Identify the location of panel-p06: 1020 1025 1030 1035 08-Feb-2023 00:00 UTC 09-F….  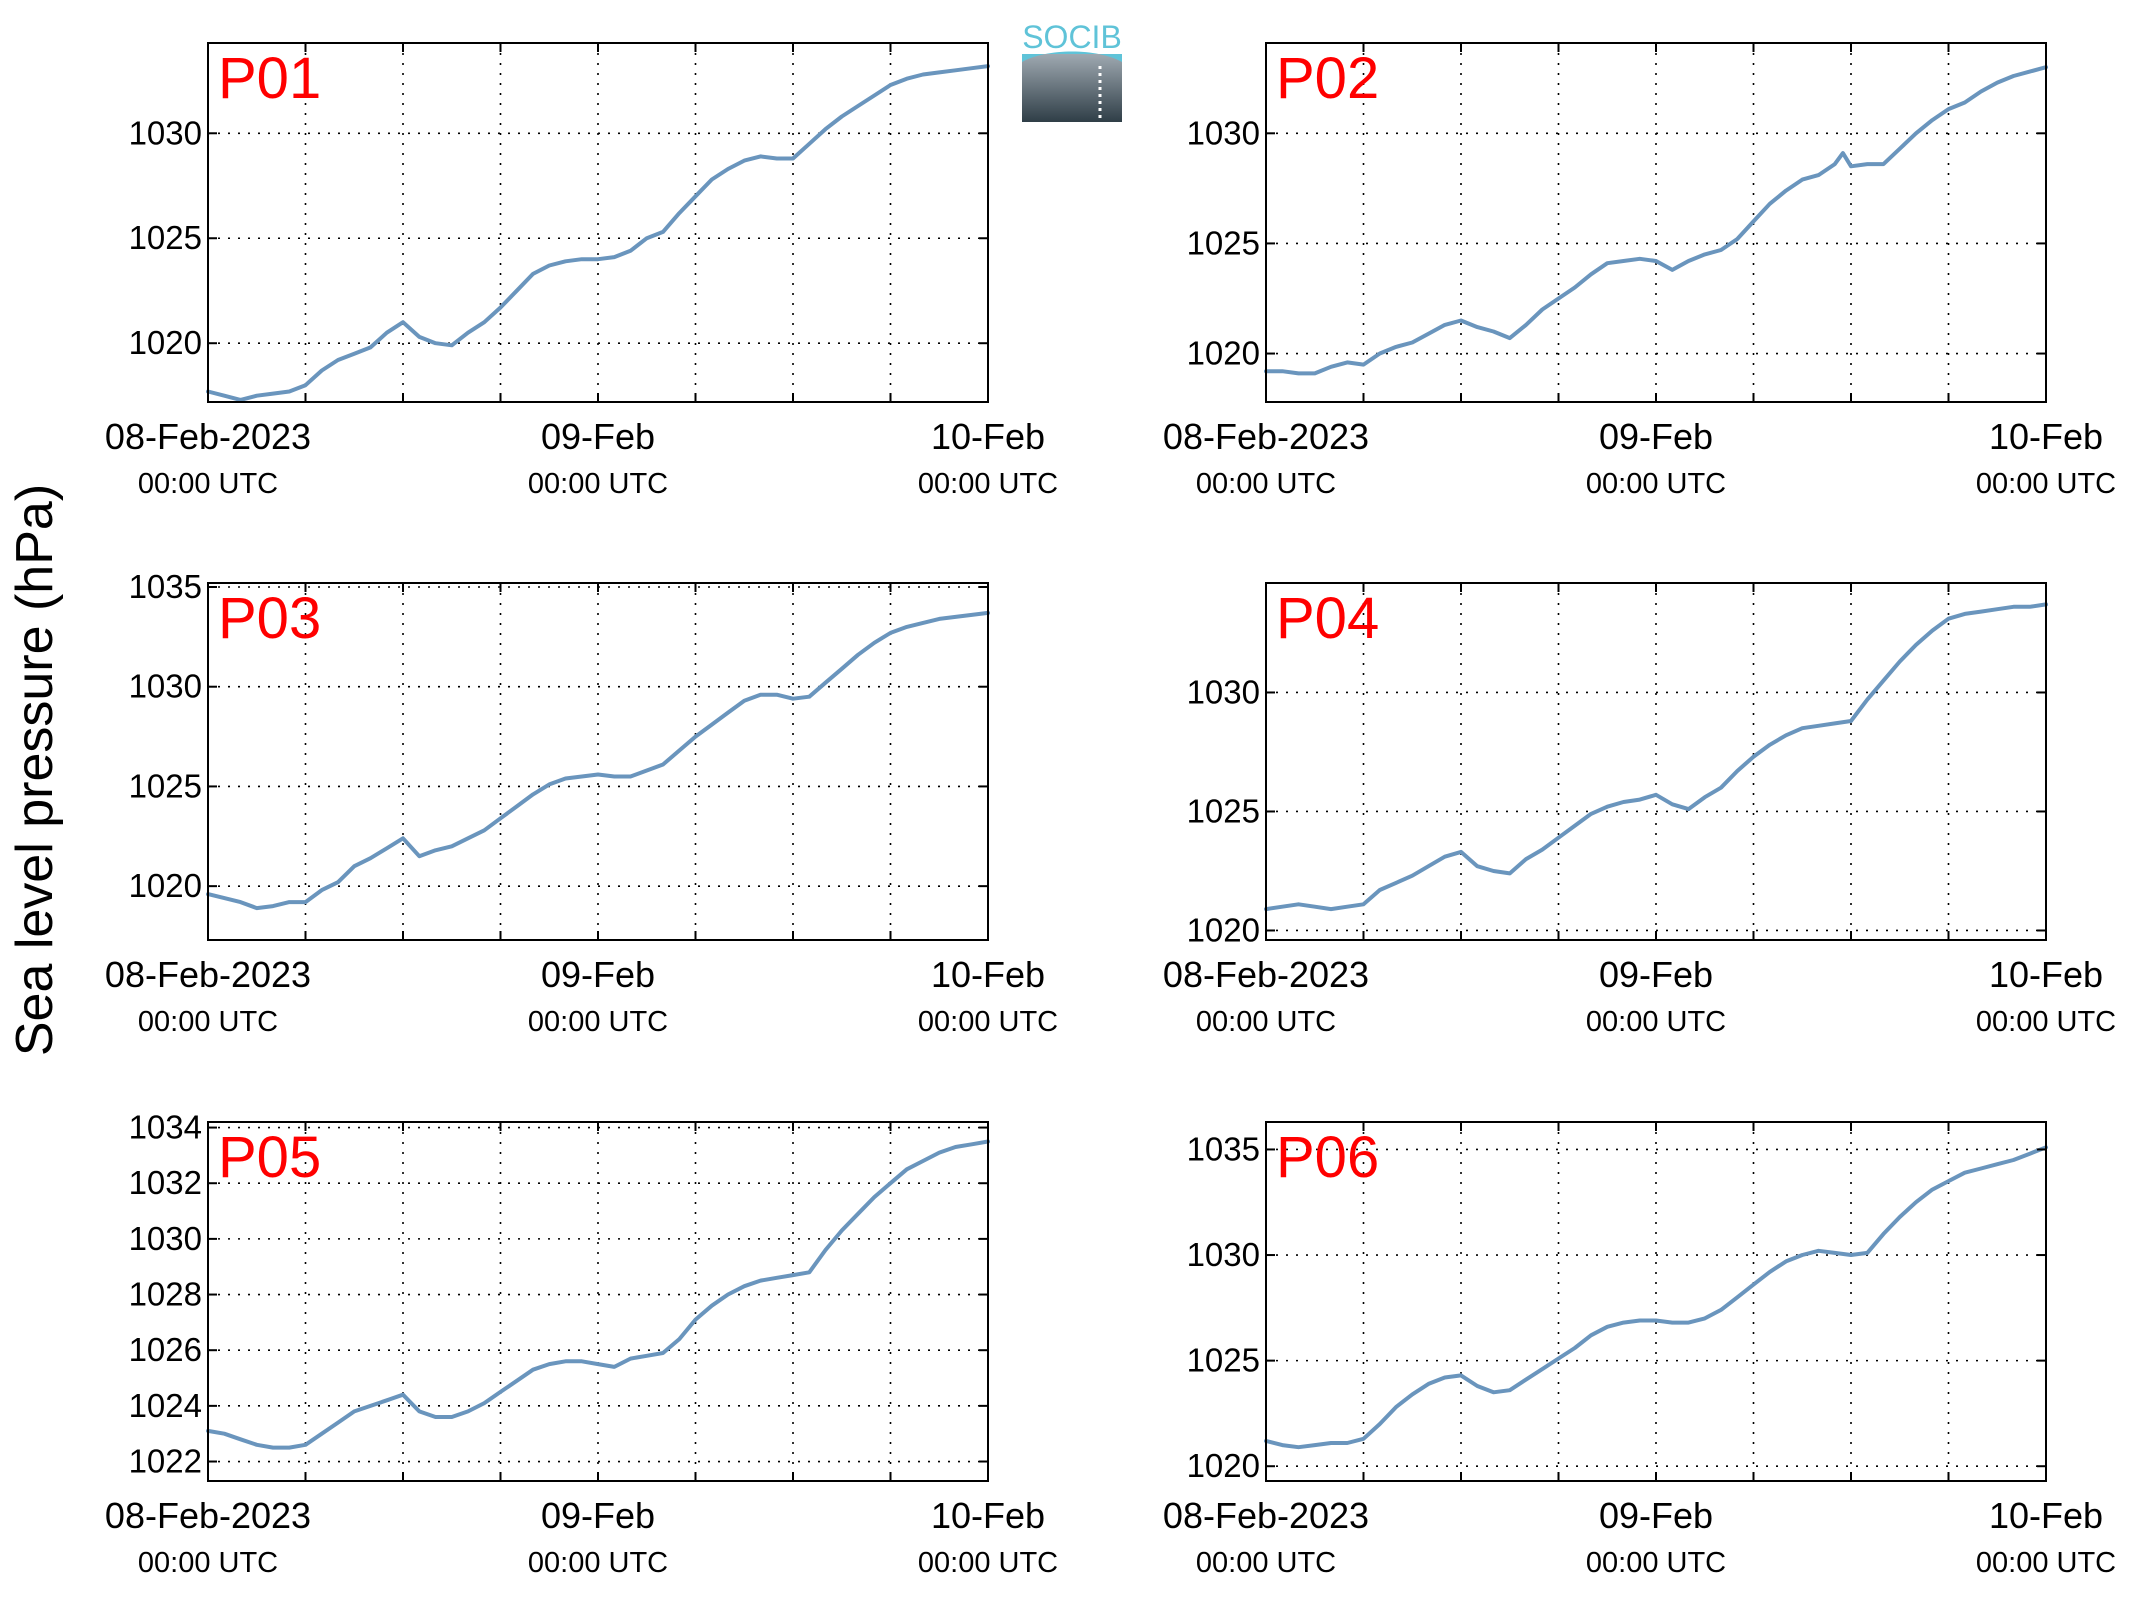
(1639, 1350).